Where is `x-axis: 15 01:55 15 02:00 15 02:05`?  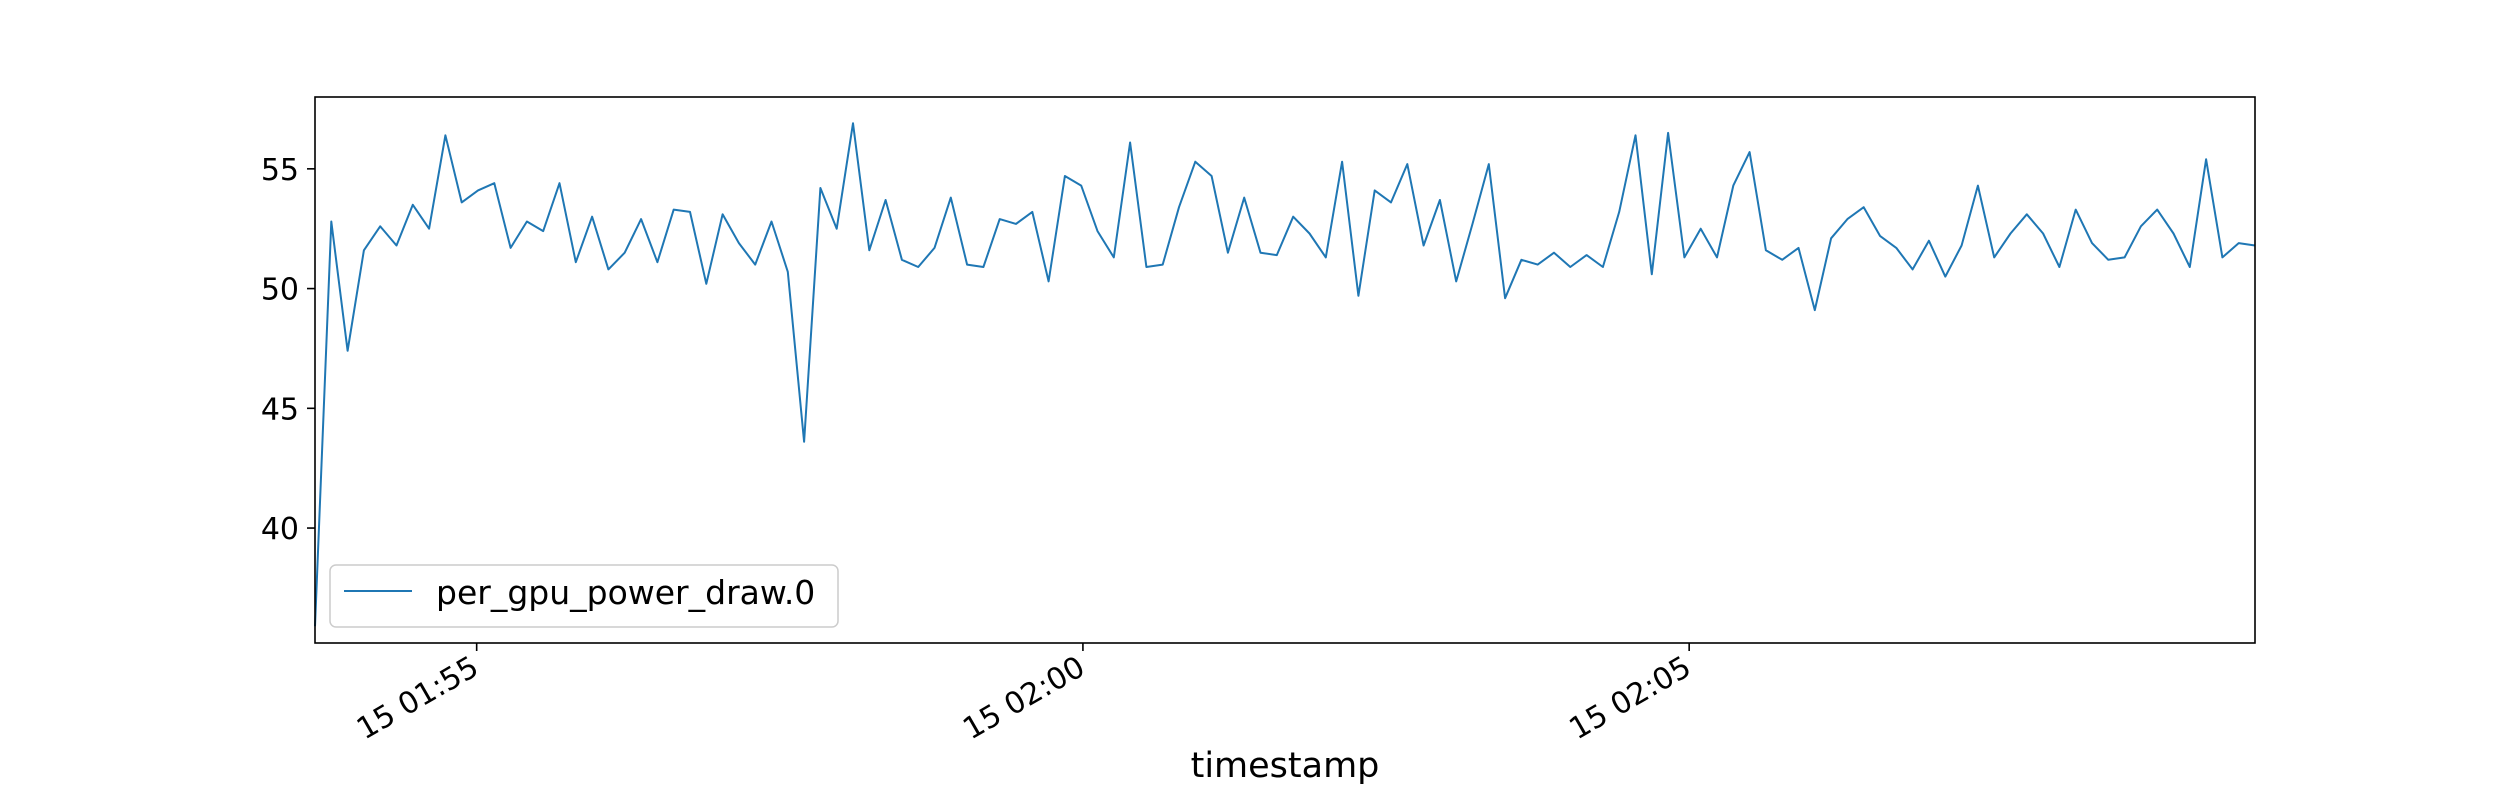 x-axis: 15 01:55 15 02:00 15 02:05 is located at coordinates (1024, 695).